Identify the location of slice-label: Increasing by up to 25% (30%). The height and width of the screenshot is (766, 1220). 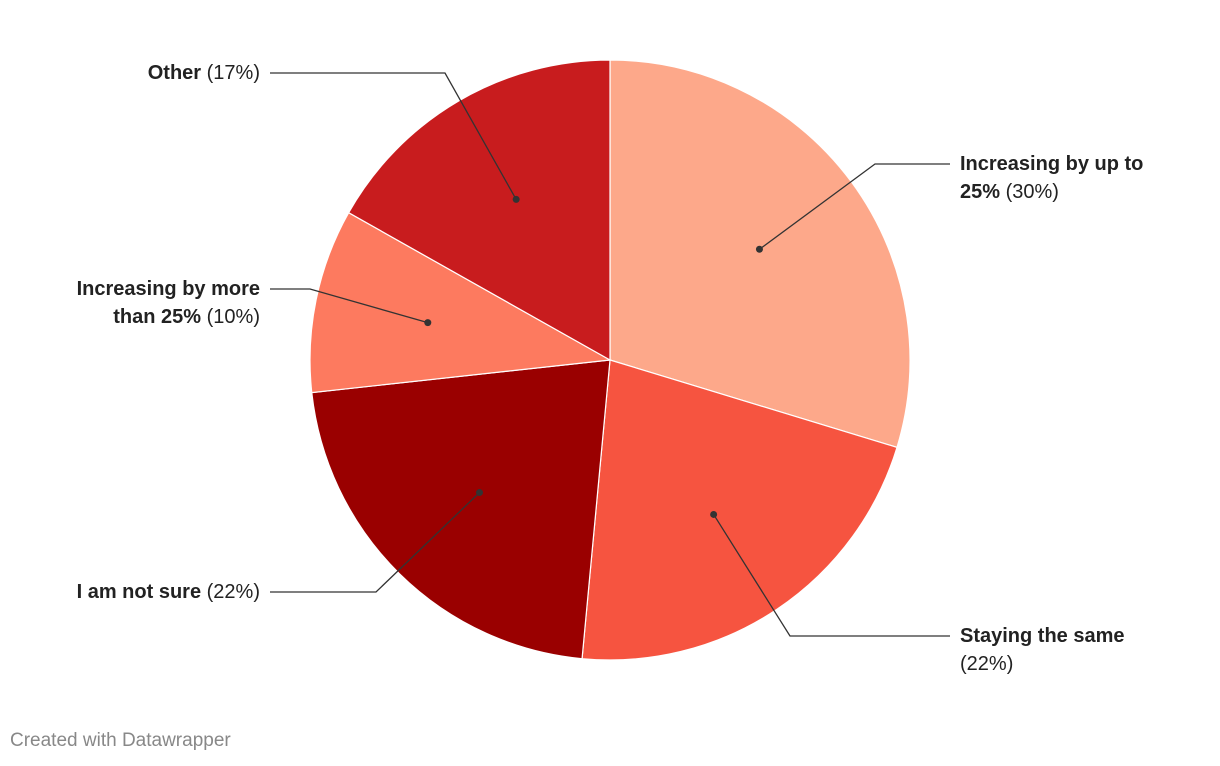
(1066, 178).